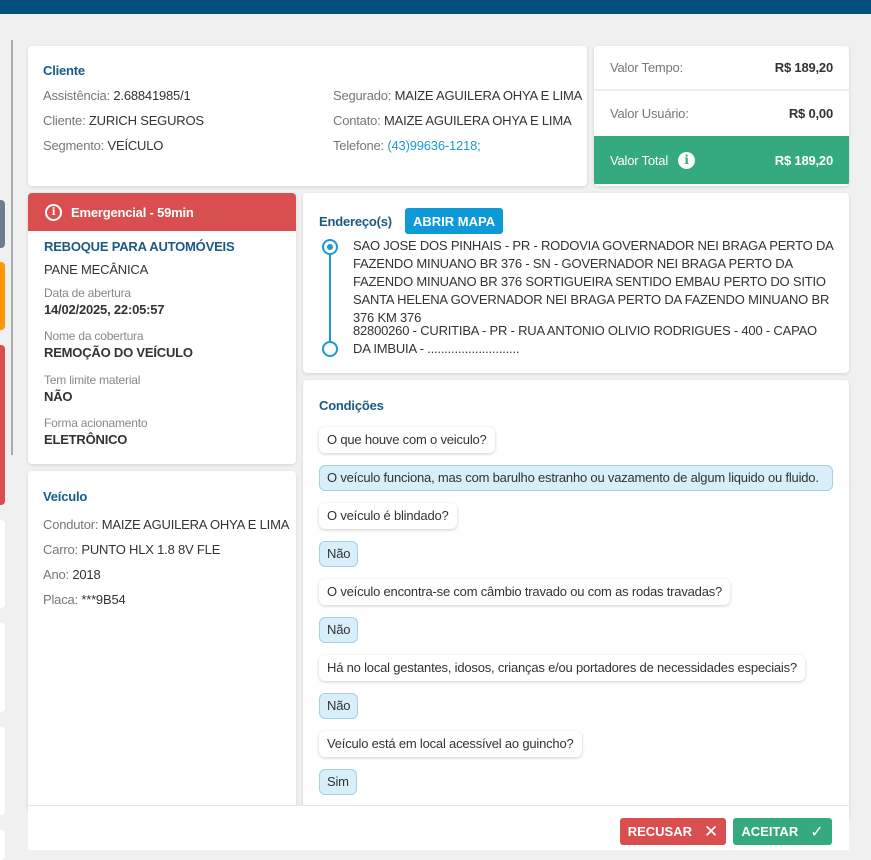  Describe the element at coordinates (454, 221) in the screenshot. I see `open-map-button: ABRIR MAPA` at that location.